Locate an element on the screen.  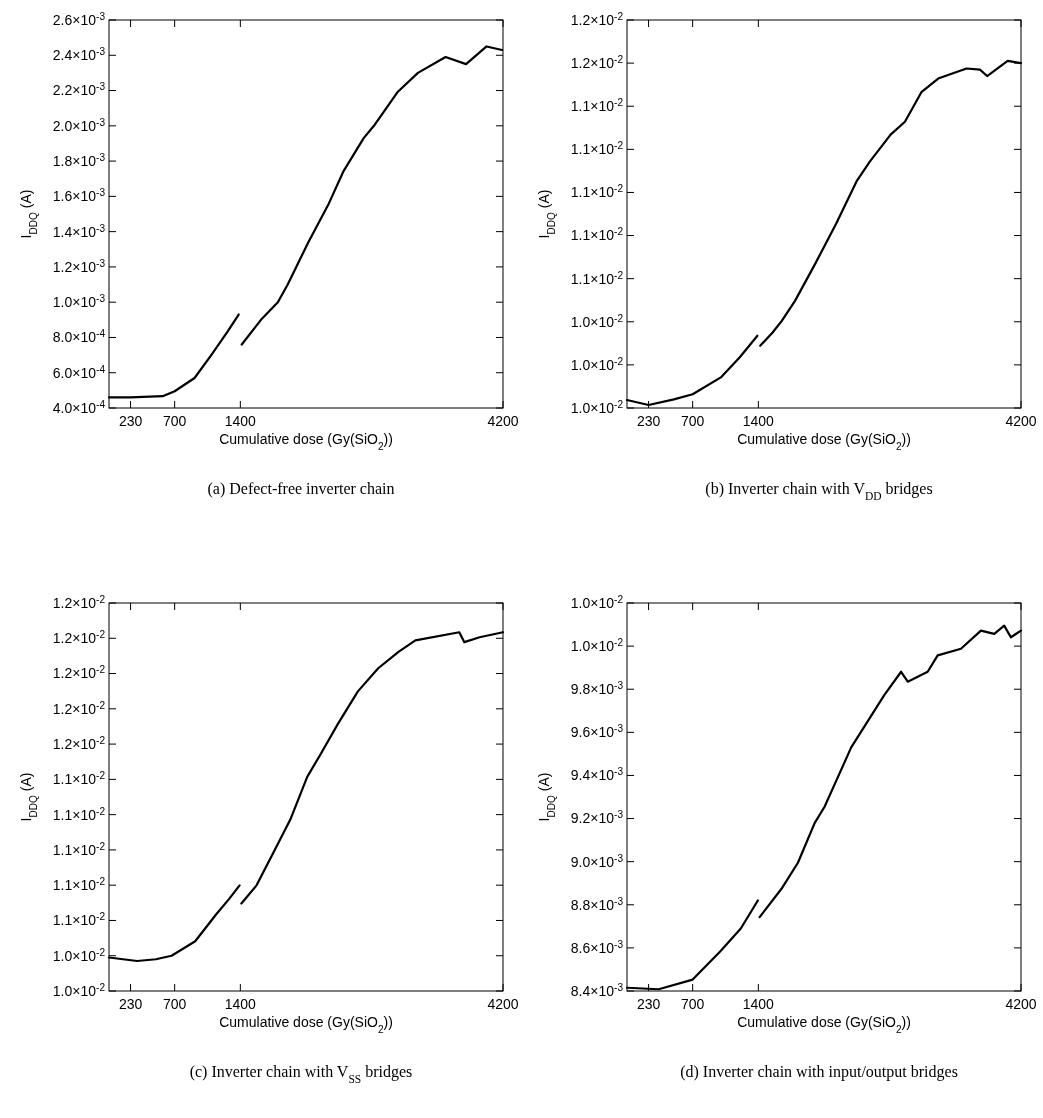
y-tick-label: 9.6×10$^{-3}$ is located at coordinates (597, 731).